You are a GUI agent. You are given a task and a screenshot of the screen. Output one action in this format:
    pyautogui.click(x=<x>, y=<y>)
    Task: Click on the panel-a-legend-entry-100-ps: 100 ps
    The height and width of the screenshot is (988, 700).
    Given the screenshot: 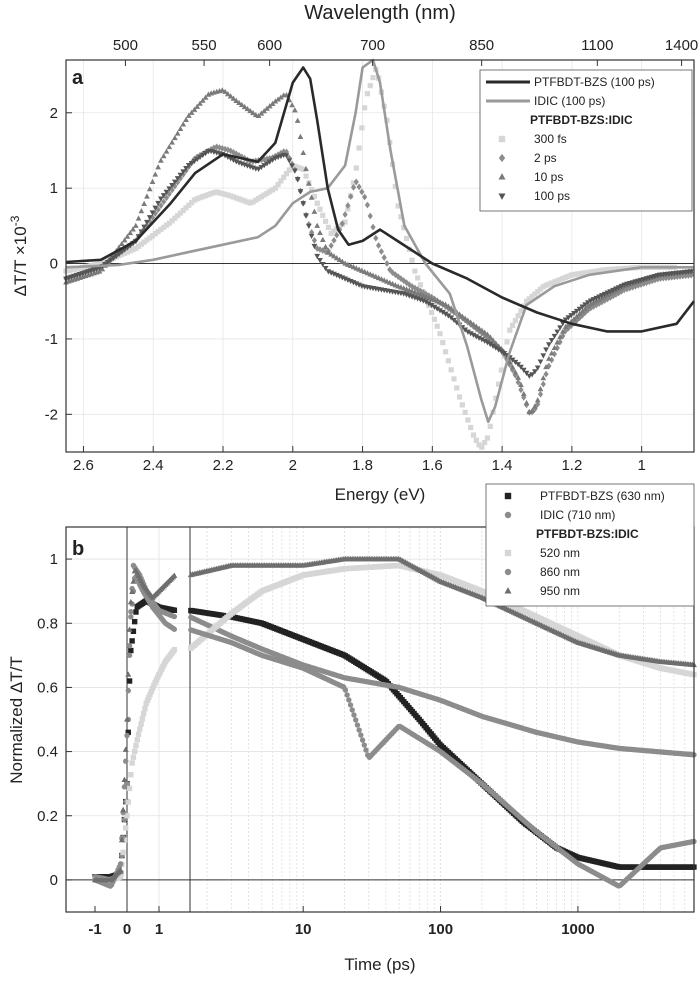 What is the action you would take?
    pyautogui.click(x=534, y=196)
    